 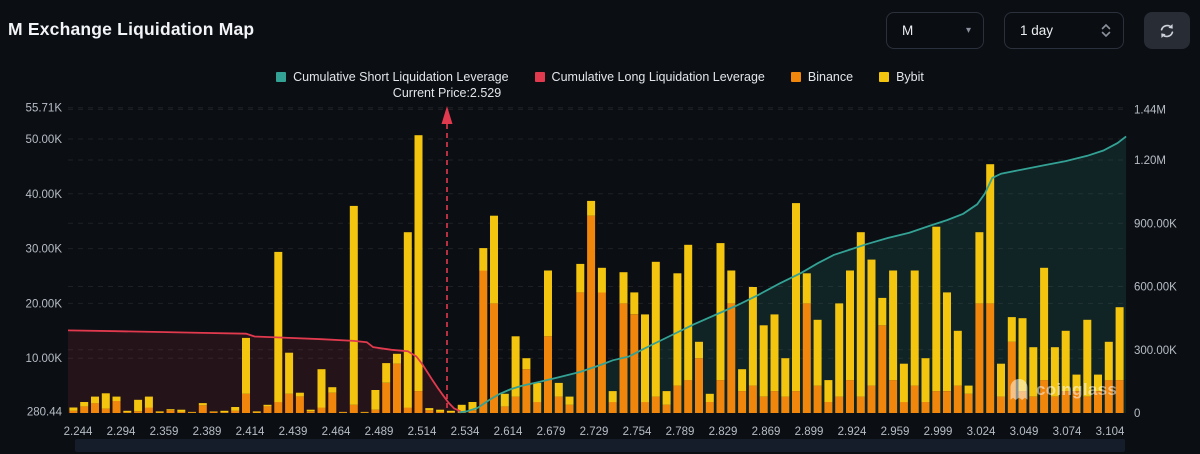 I want to click on svg-text: 2.729, so click(x=594, y=432).